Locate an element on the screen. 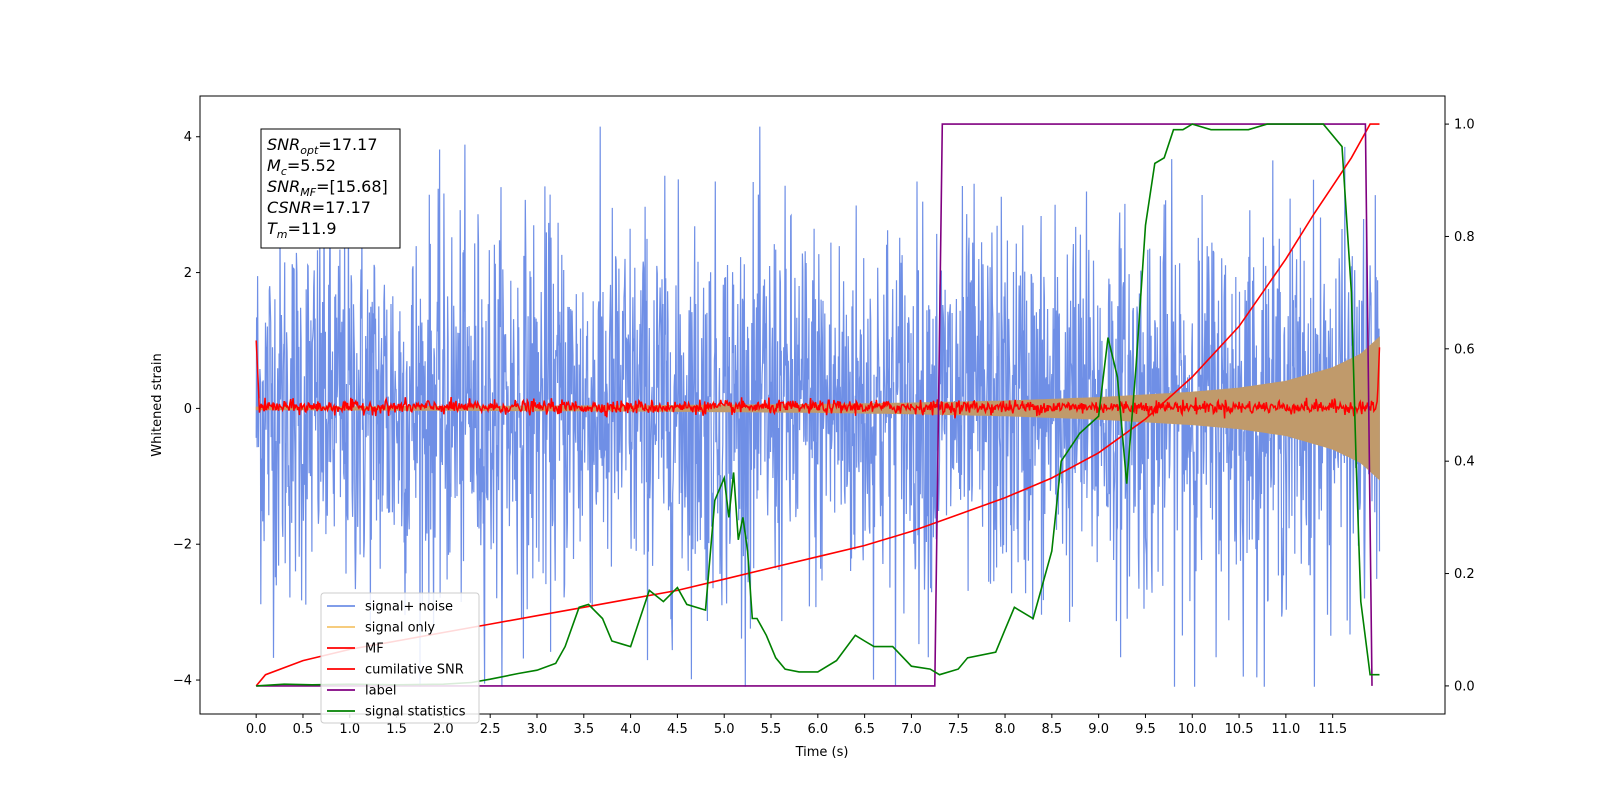 The height and width of the screenshot is (800, 1600). x-tick-label: 11.0 is located at coordinates (1285, 729).